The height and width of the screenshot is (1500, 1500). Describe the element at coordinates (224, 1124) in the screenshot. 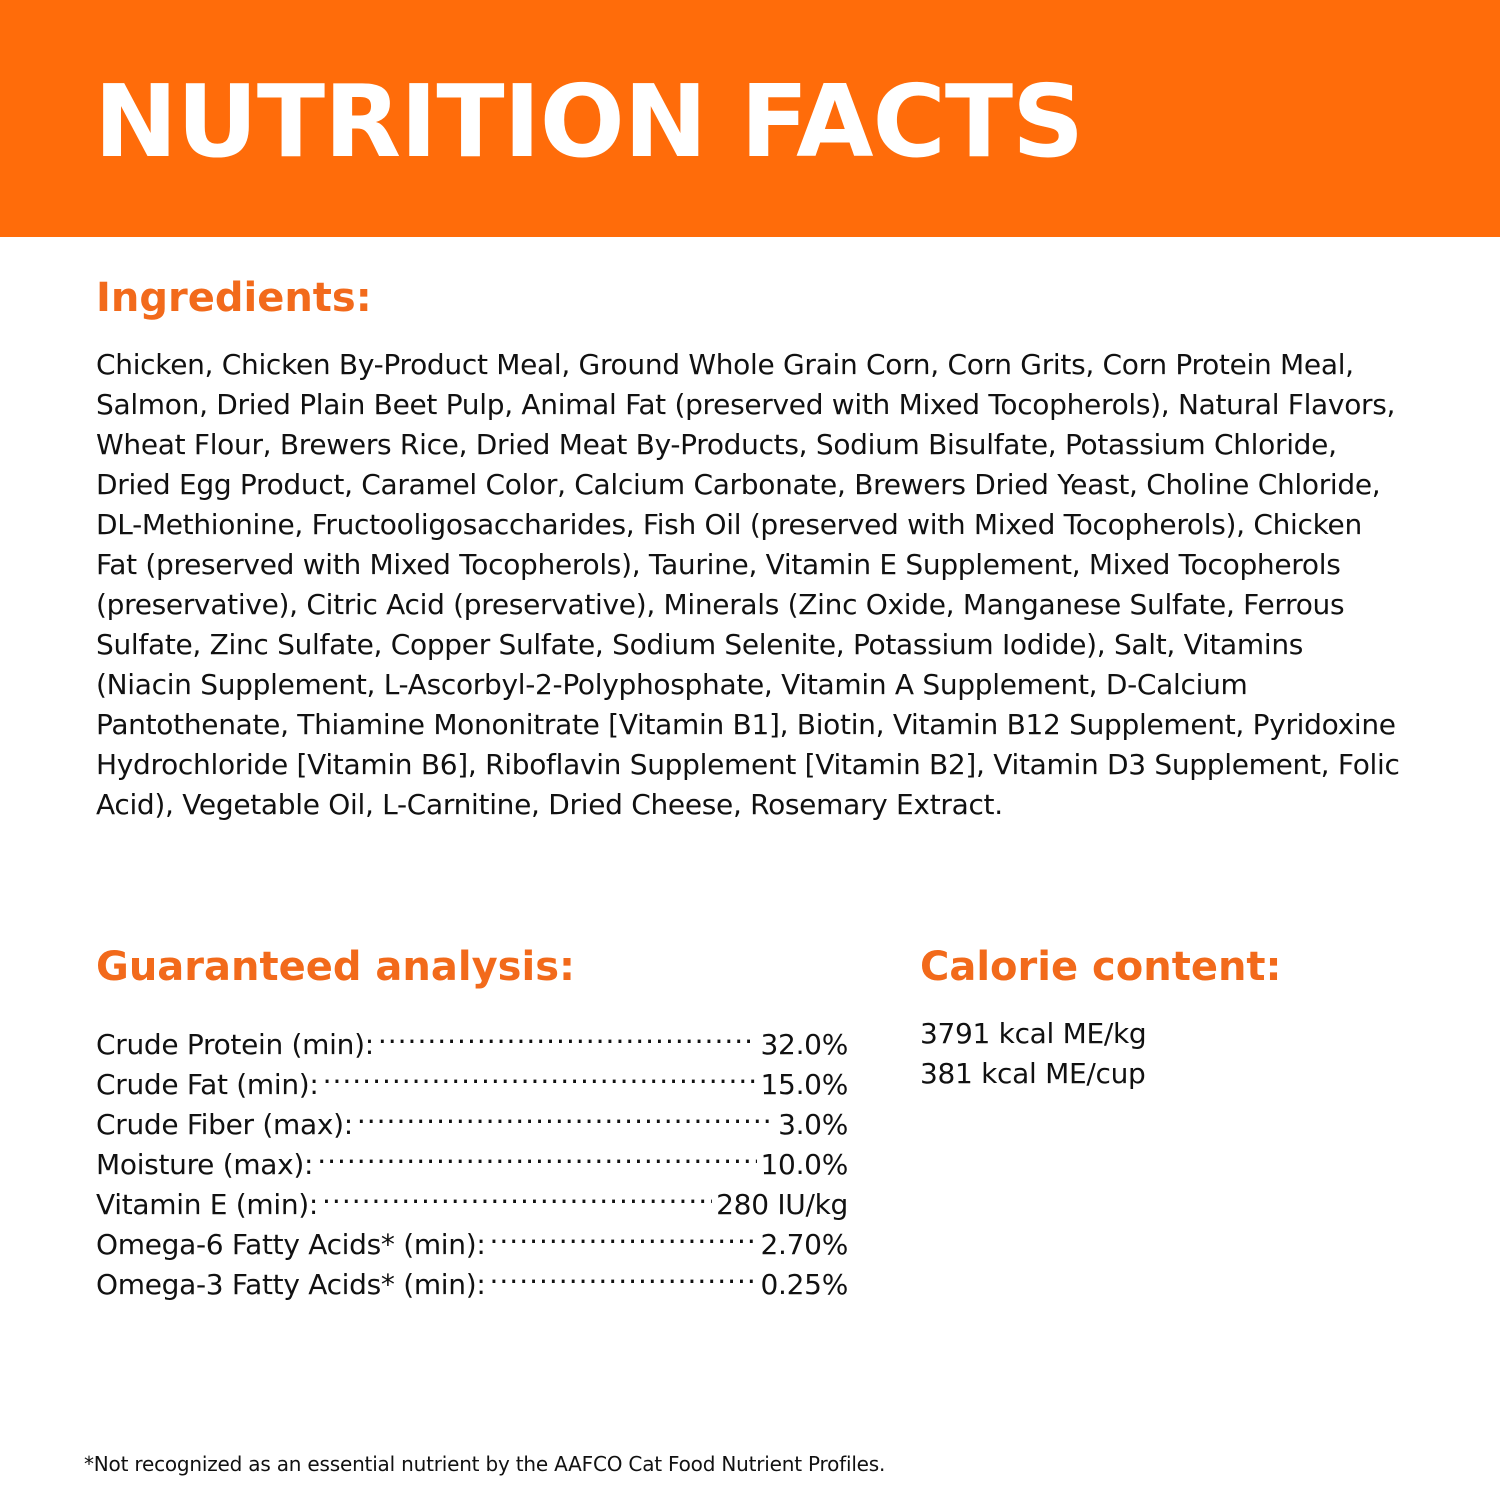

I see `analysis-label: Crude Fiber (max):` at that location.